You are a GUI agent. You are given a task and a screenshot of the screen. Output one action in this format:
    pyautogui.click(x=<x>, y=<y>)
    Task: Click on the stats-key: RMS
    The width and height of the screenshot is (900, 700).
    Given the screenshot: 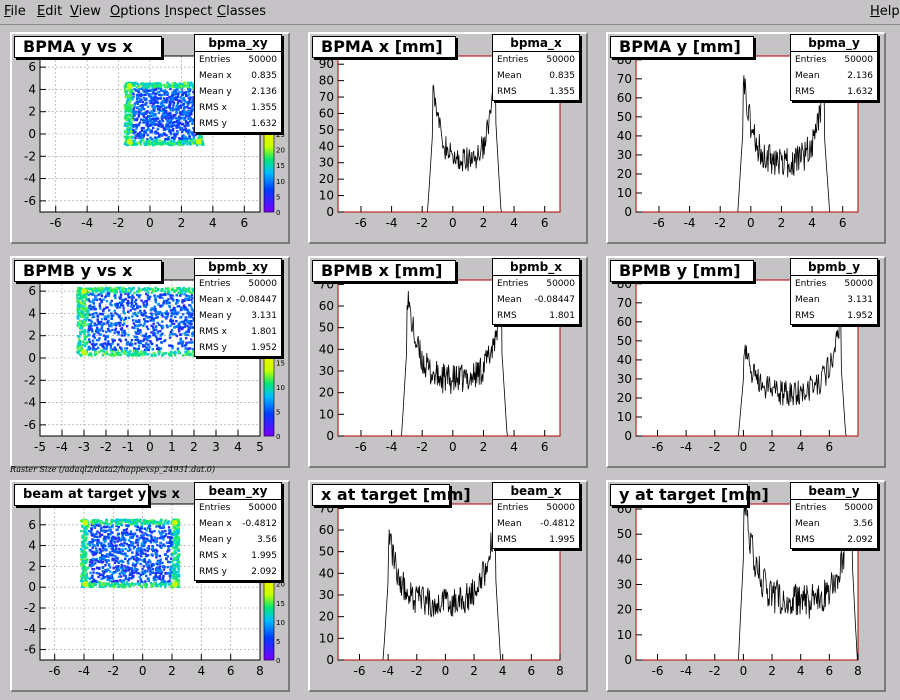 What is the action you would take?
    pyautogui.click(x=507, y=316)
    